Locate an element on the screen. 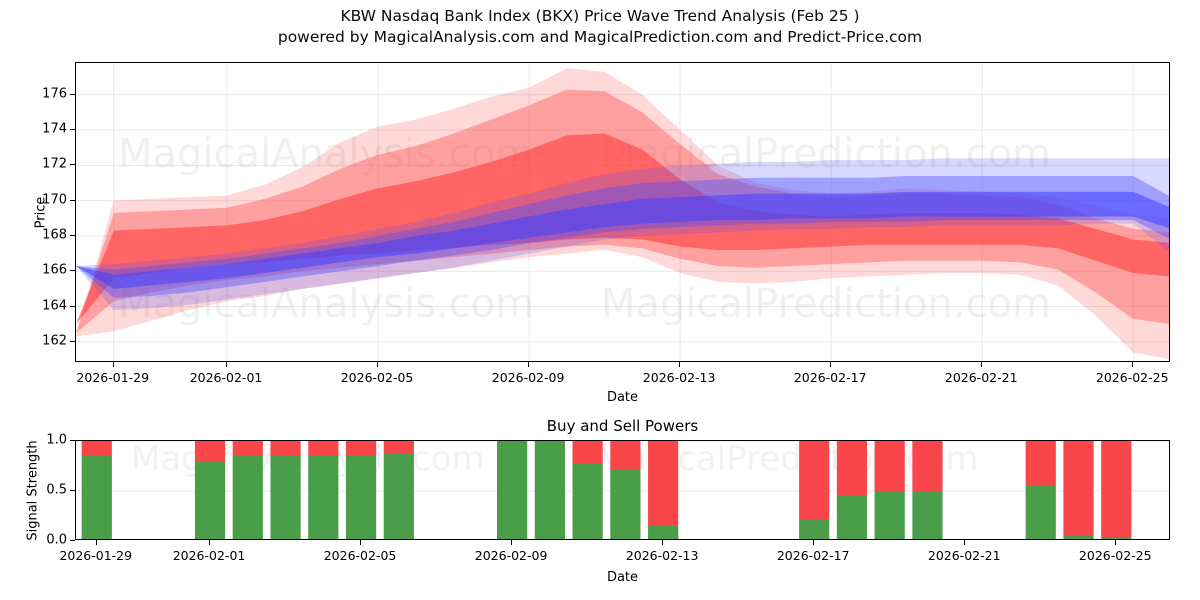  price-xtick-label: 2026-02-01 is located at coordinates (226, 377).